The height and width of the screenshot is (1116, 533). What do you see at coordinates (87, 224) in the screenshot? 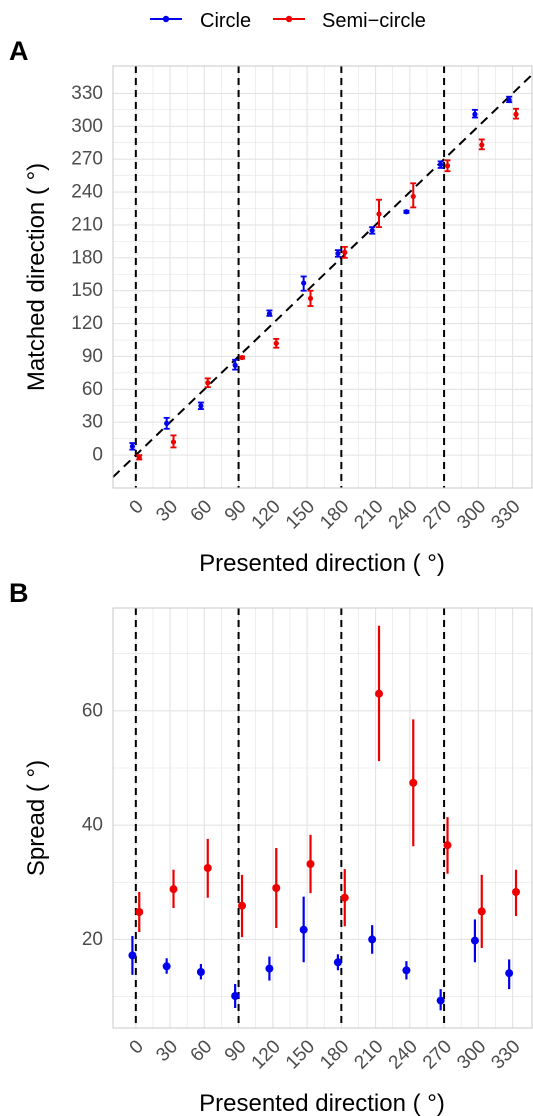
I see `y-tick-label: 210` at bounding box center [87, 224].